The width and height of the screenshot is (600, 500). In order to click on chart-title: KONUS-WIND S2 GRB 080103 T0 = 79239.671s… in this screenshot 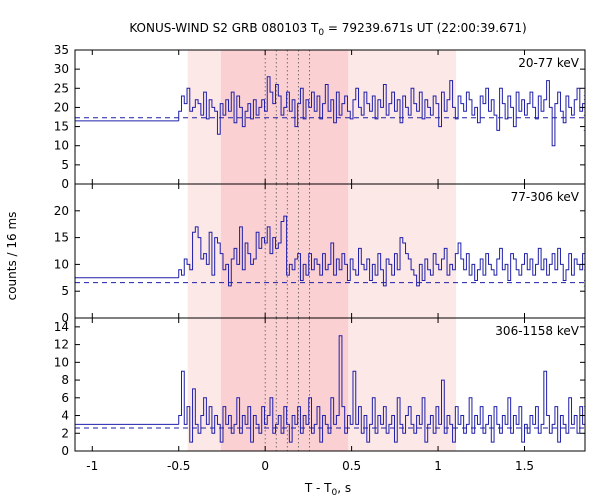, I will do `click(327, 29)`.